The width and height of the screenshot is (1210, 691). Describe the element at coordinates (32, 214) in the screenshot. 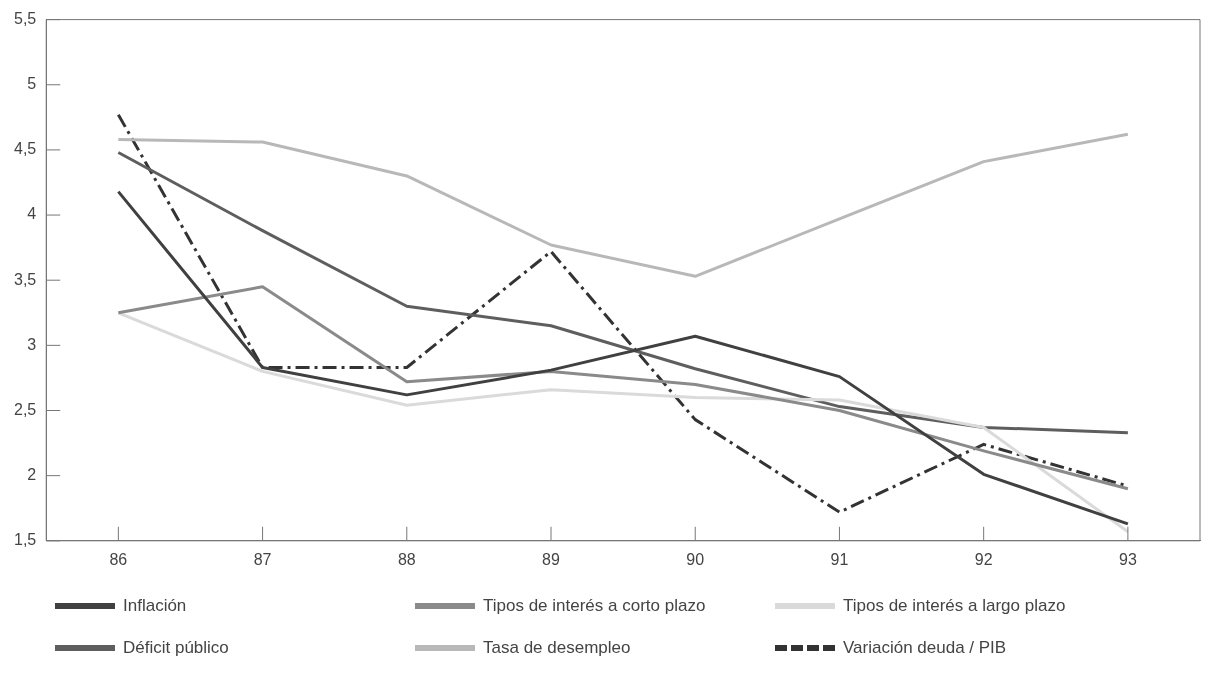

I see `y-tick-label: 4` at that location.